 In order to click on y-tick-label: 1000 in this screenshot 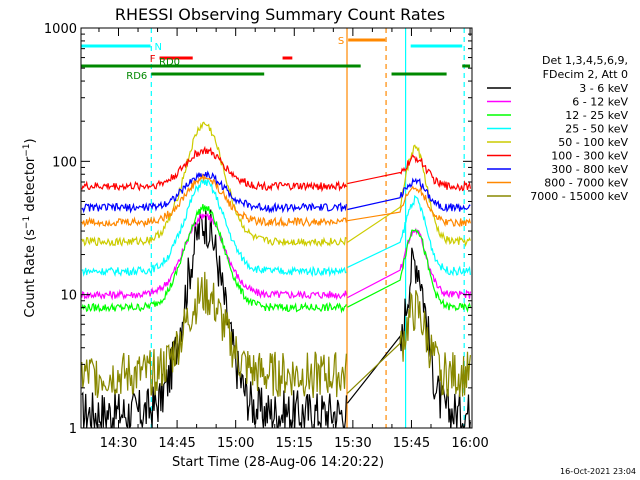, I will do `click(60, 29)`.